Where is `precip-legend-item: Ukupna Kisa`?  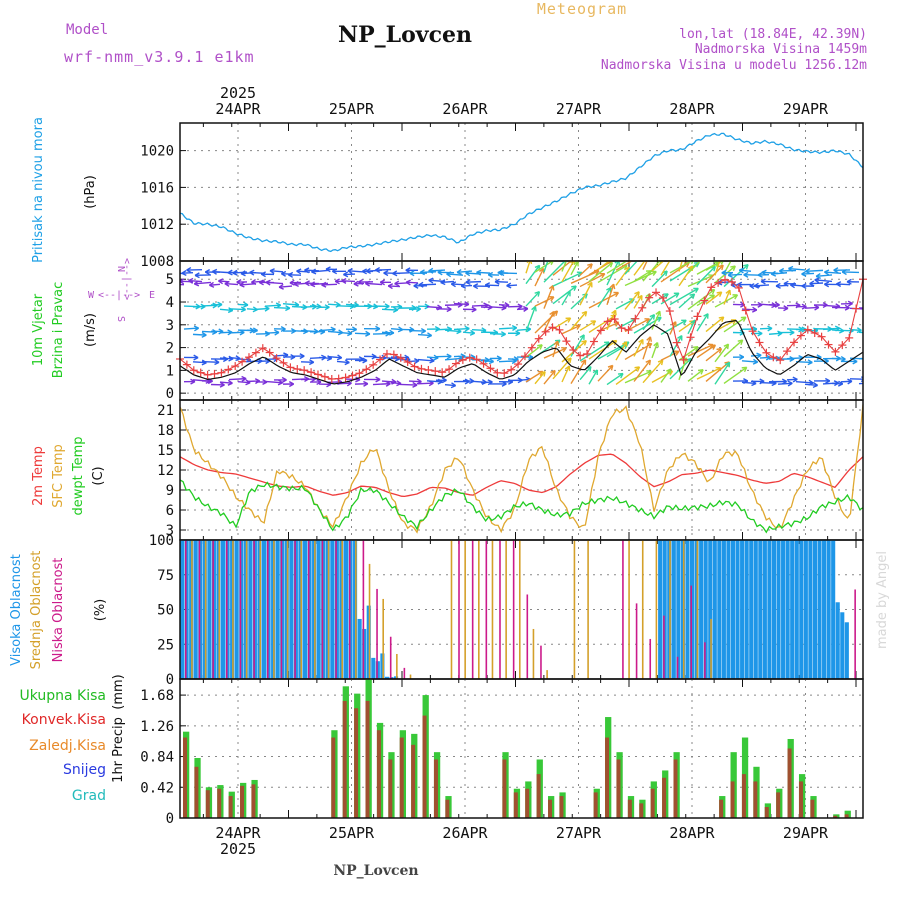
precip-legend-item: Ukupna Kisa is located at coordinates (62, 696).